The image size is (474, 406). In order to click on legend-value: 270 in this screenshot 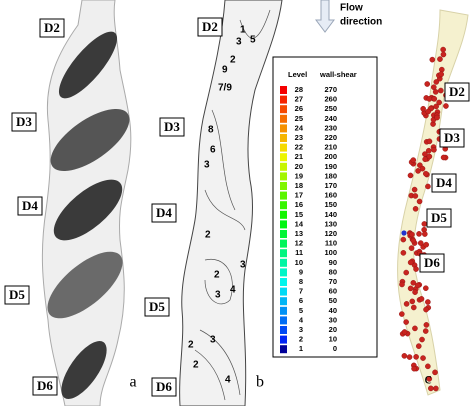, I will do `click(330, 89)`.